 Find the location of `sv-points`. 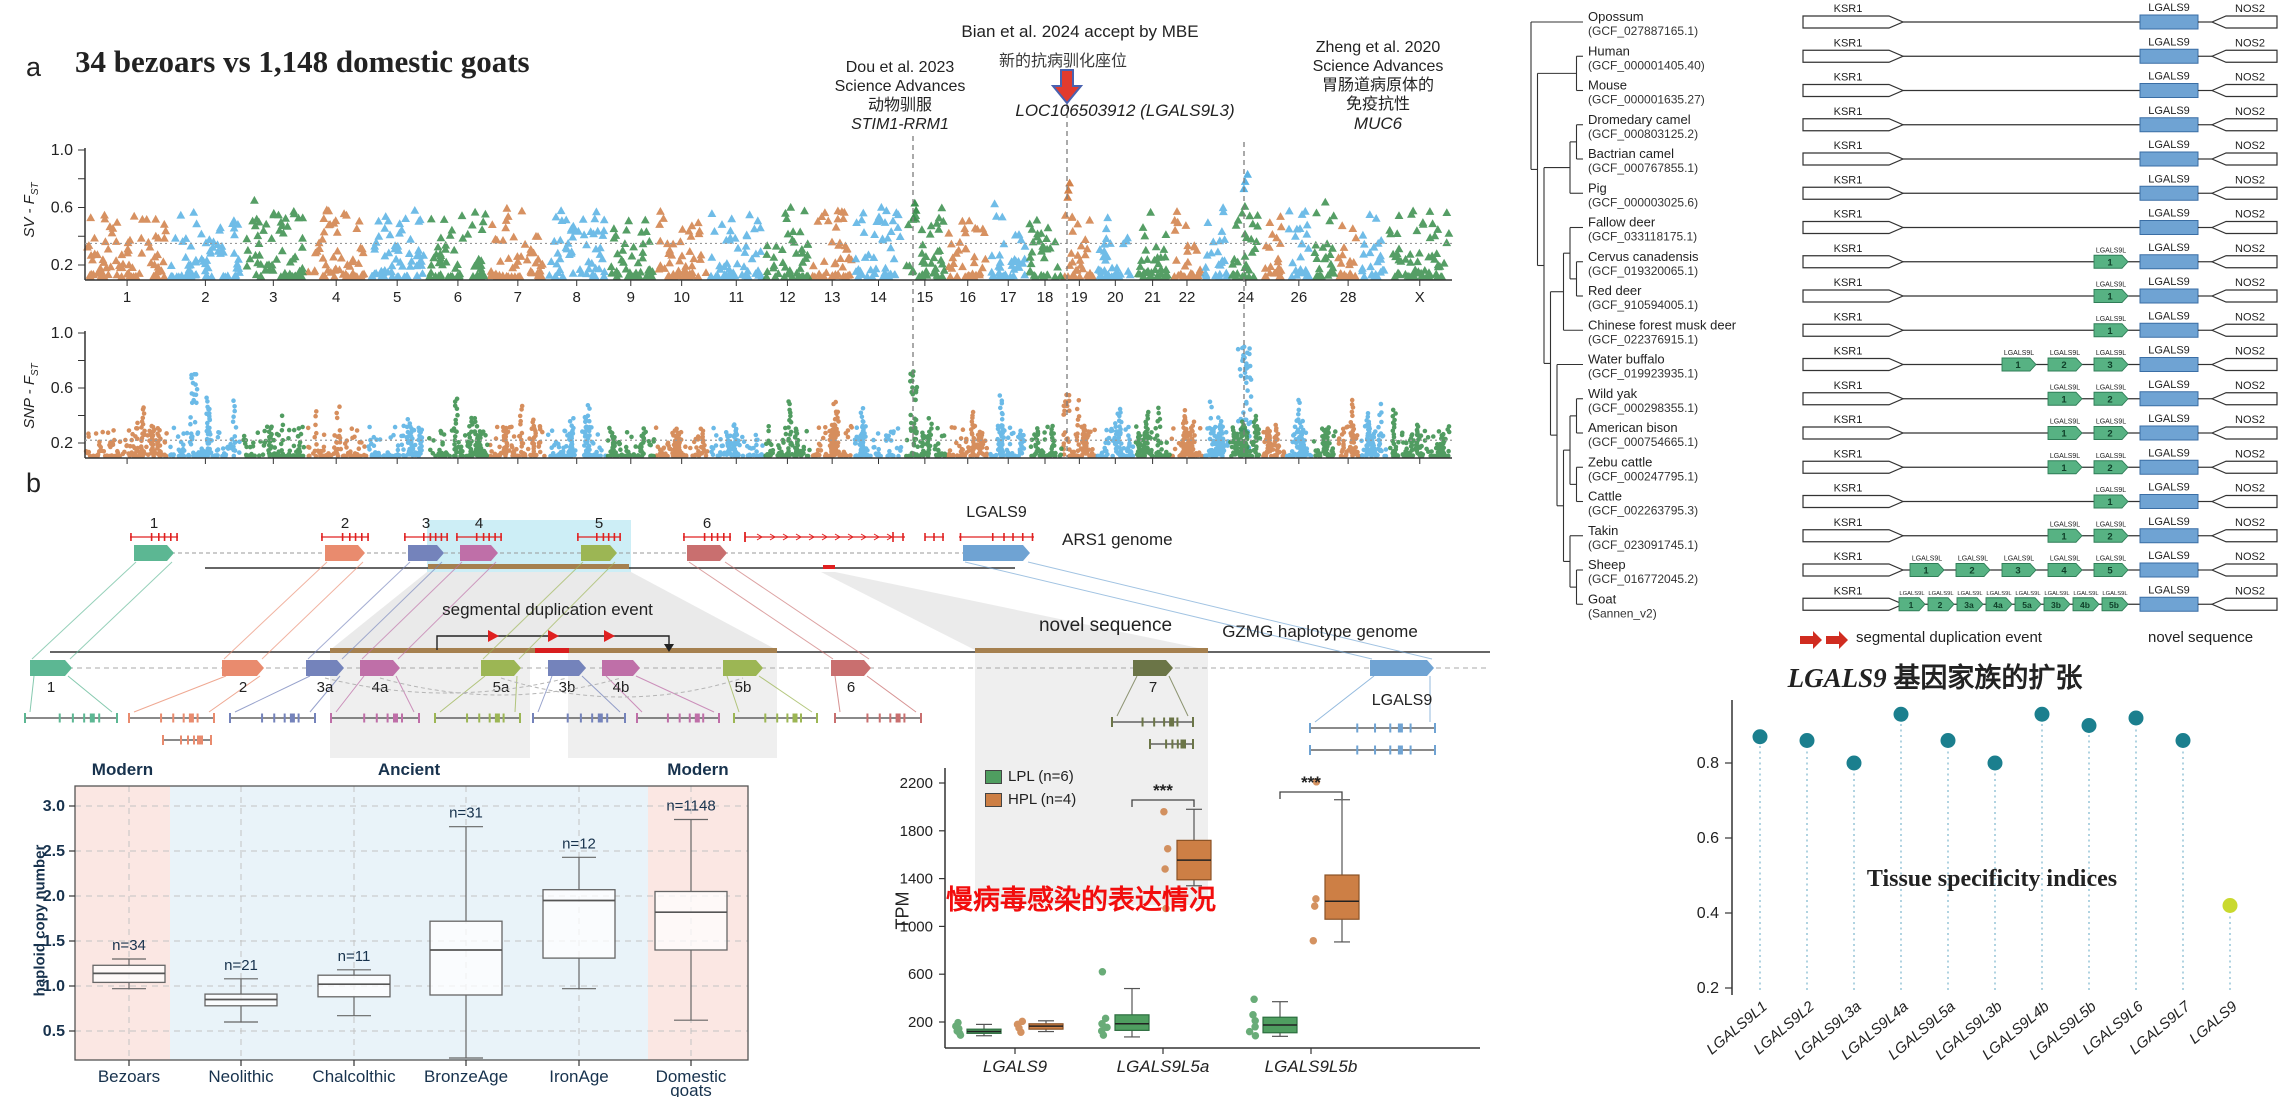

sv-points is located at coordinates (848, 238).